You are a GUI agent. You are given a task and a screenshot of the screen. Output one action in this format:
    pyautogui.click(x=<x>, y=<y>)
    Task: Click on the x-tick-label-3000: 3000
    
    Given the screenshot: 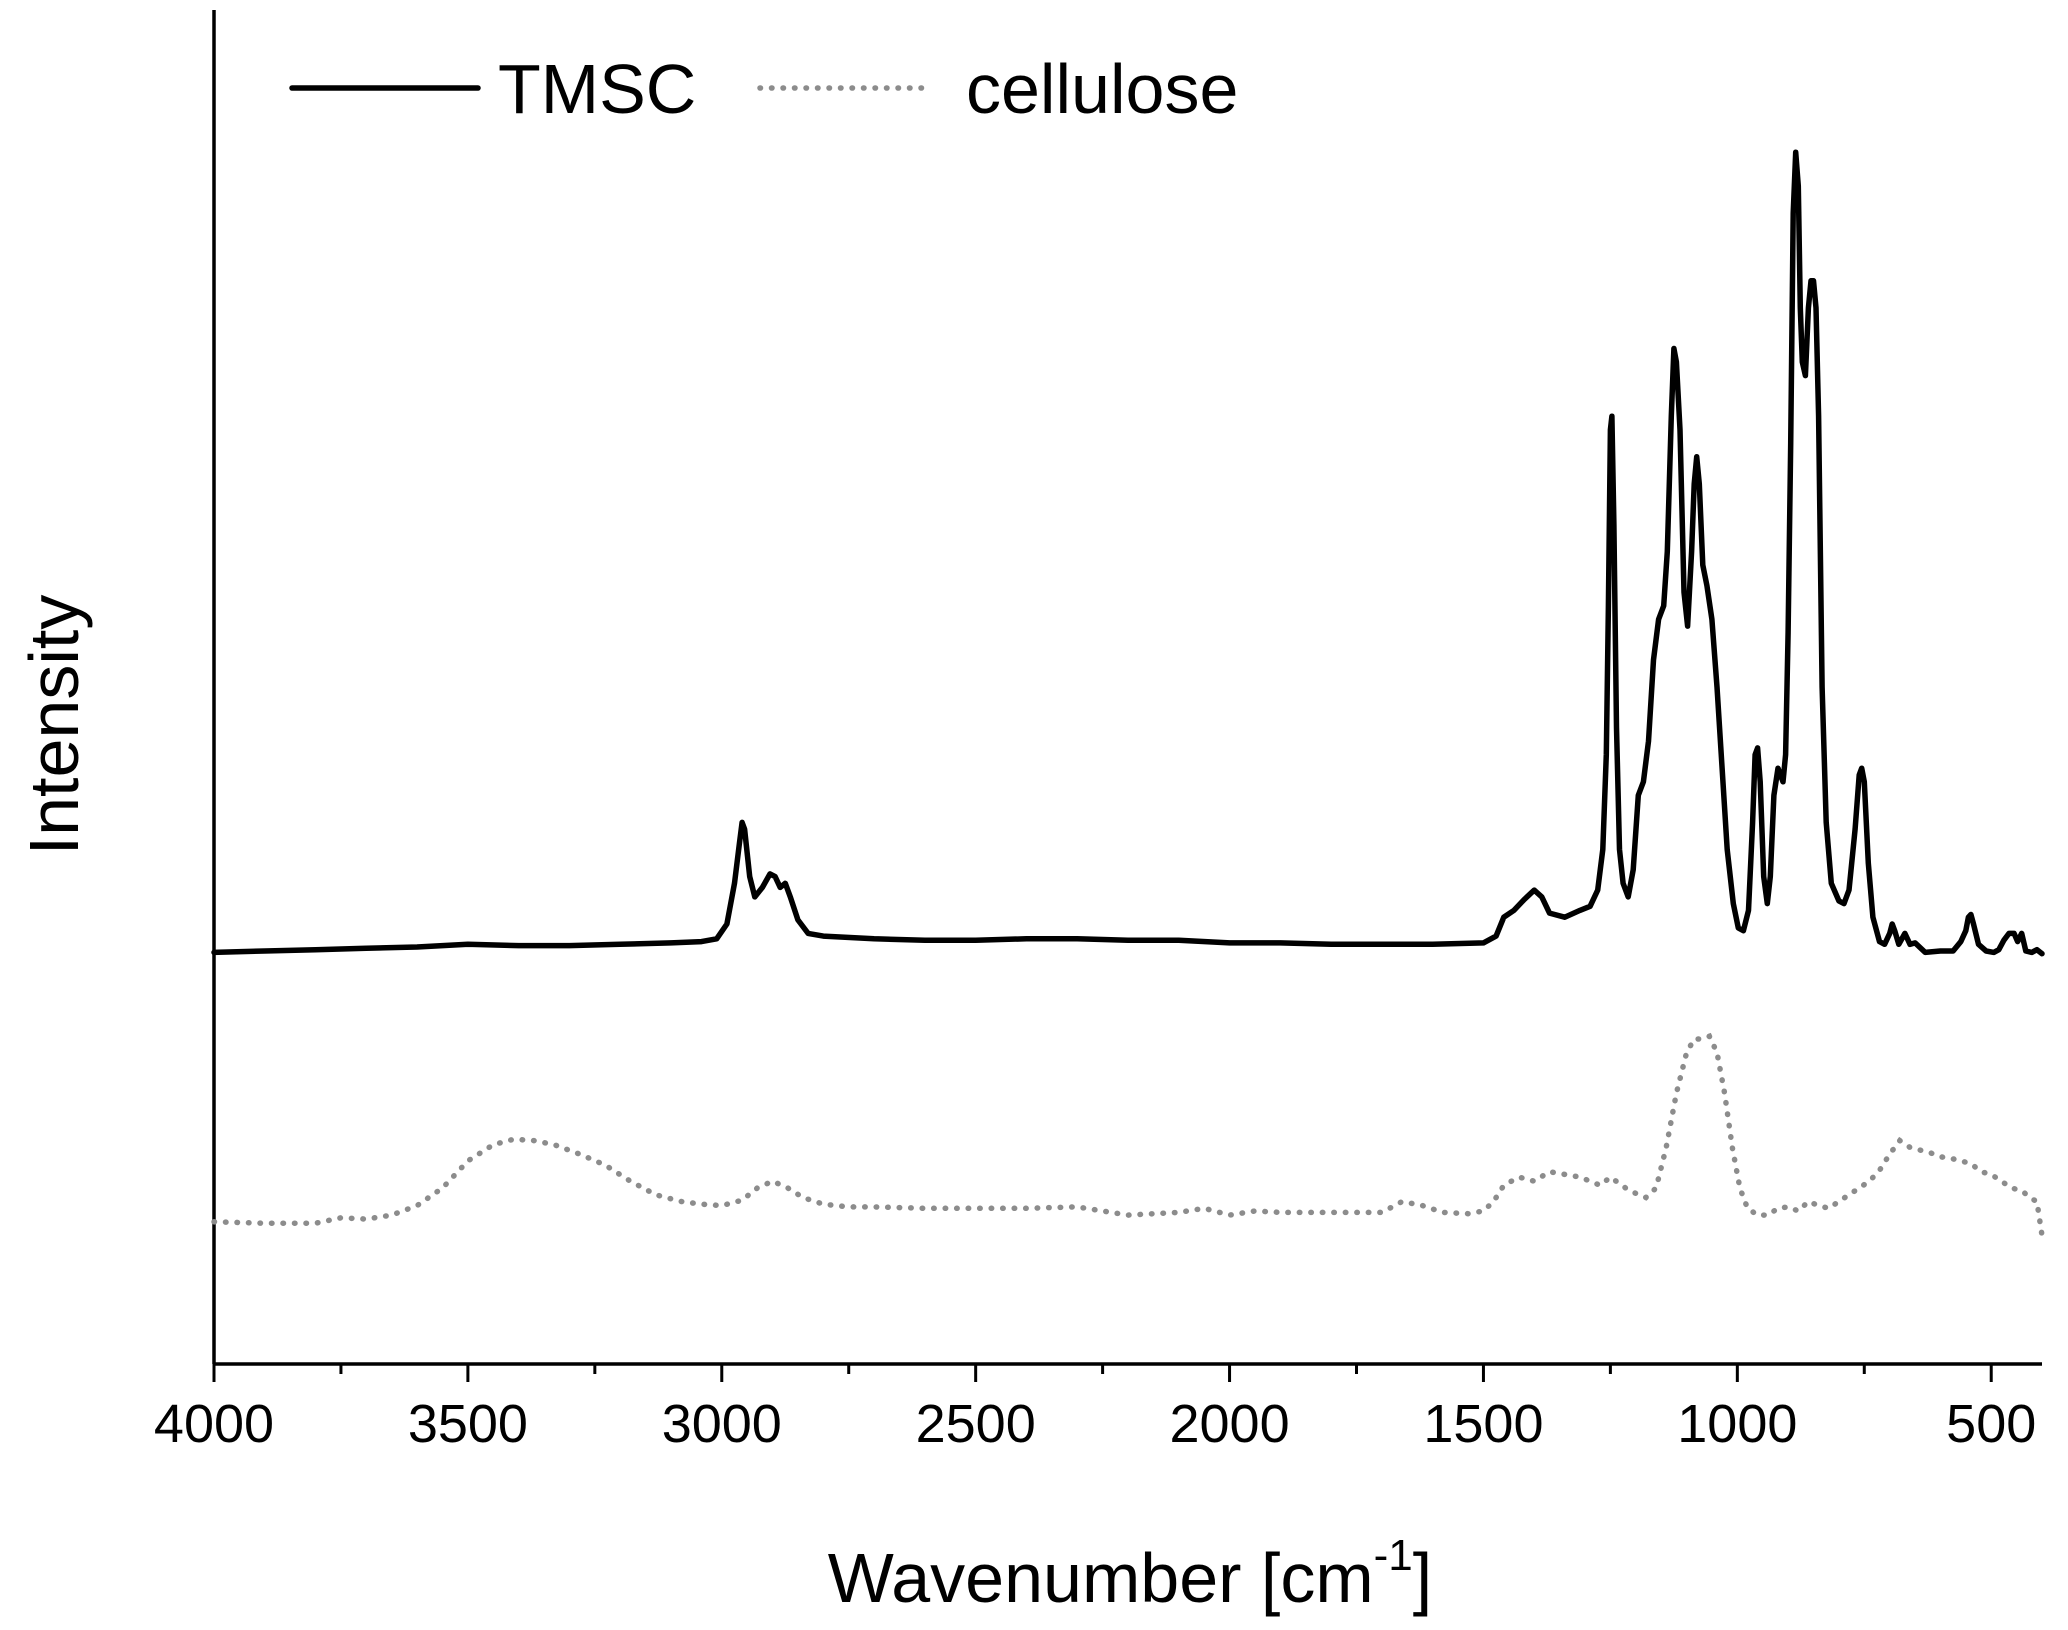 What is the action you would take?
    pyautogui.click(x=722, y=1424)
    